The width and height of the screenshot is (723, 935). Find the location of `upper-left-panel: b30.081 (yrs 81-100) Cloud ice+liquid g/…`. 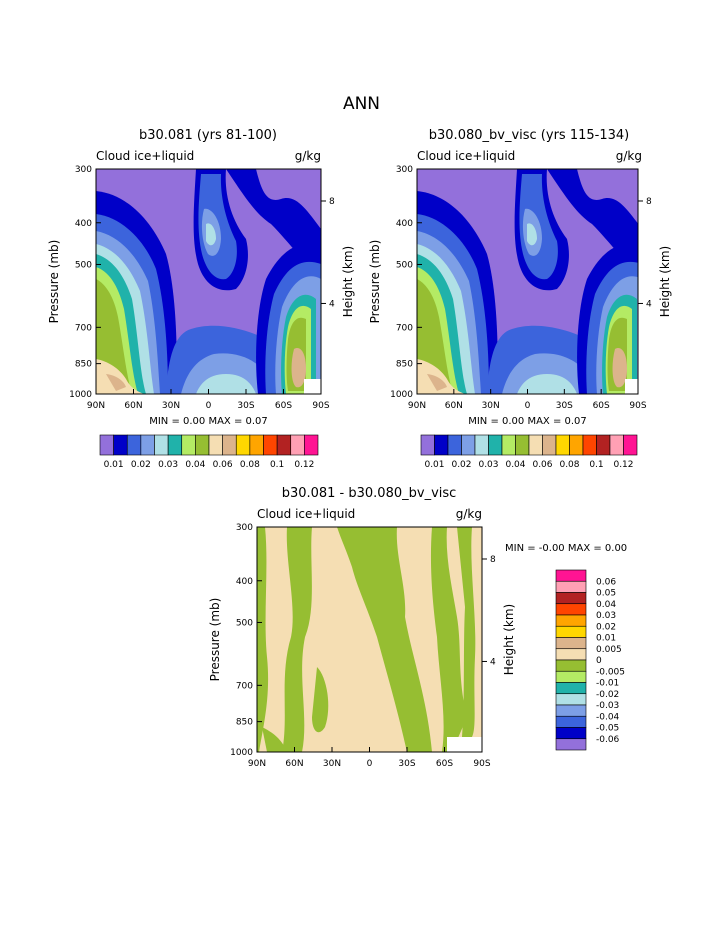

upper-left-panel: b30.081 (yrs 81-100) Cloud ice+liquid g/… is located at coordinates (208, 261).